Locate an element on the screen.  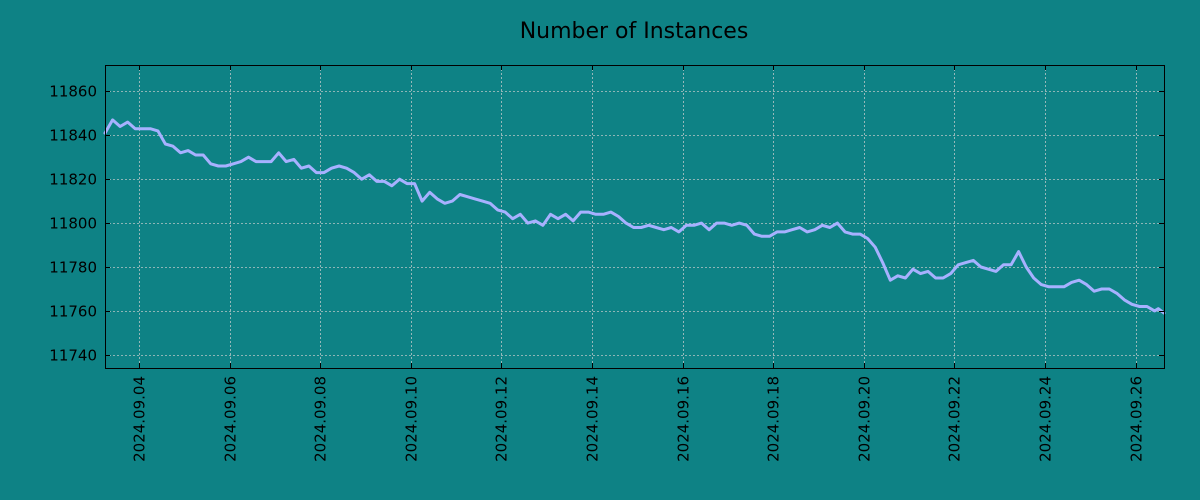
x-tick-label: 2024.09.10 is located at coordinates (412, 419).